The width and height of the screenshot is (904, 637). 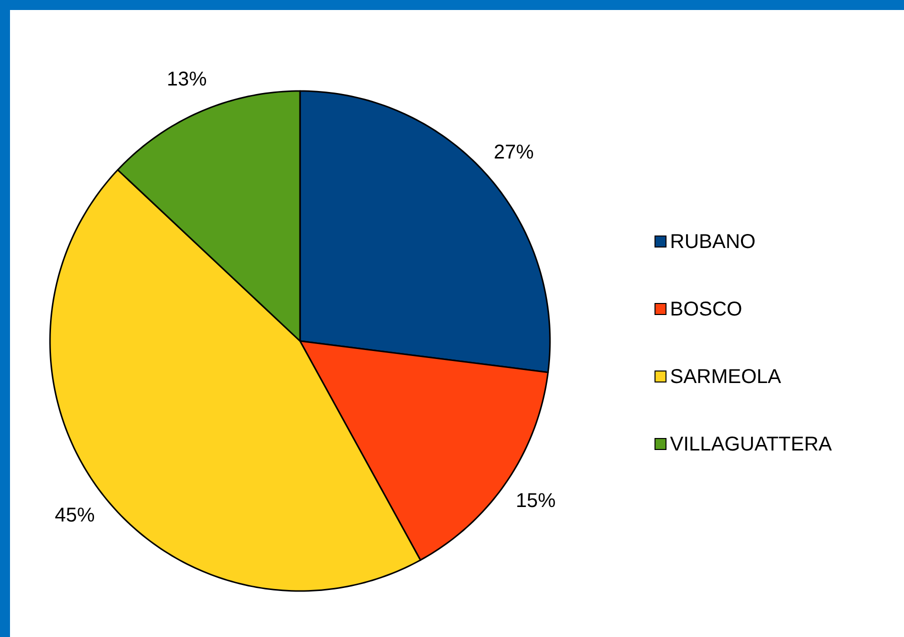 I want to click on data-label: 45%, so click(x=75, y=515).